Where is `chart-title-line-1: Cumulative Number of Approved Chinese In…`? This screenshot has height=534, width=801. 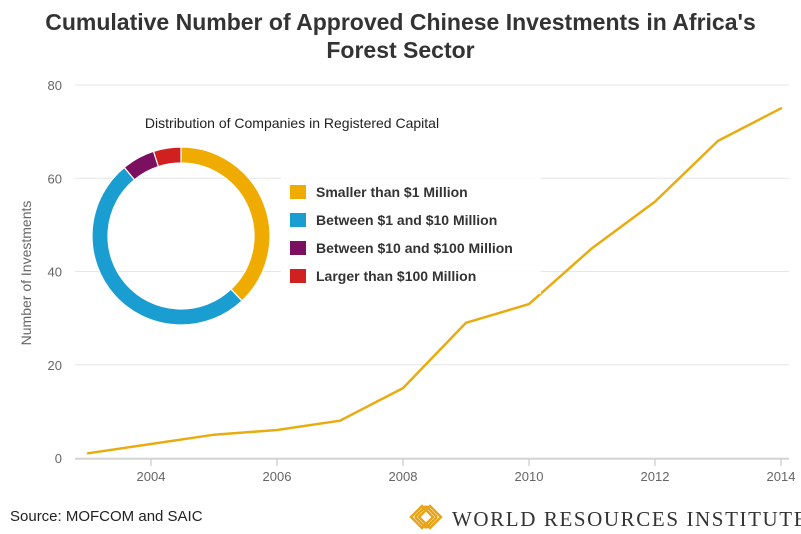 chart-title-line-1: Cumulative Number of Approved Chinese In… is located at coordinates (400, 22).